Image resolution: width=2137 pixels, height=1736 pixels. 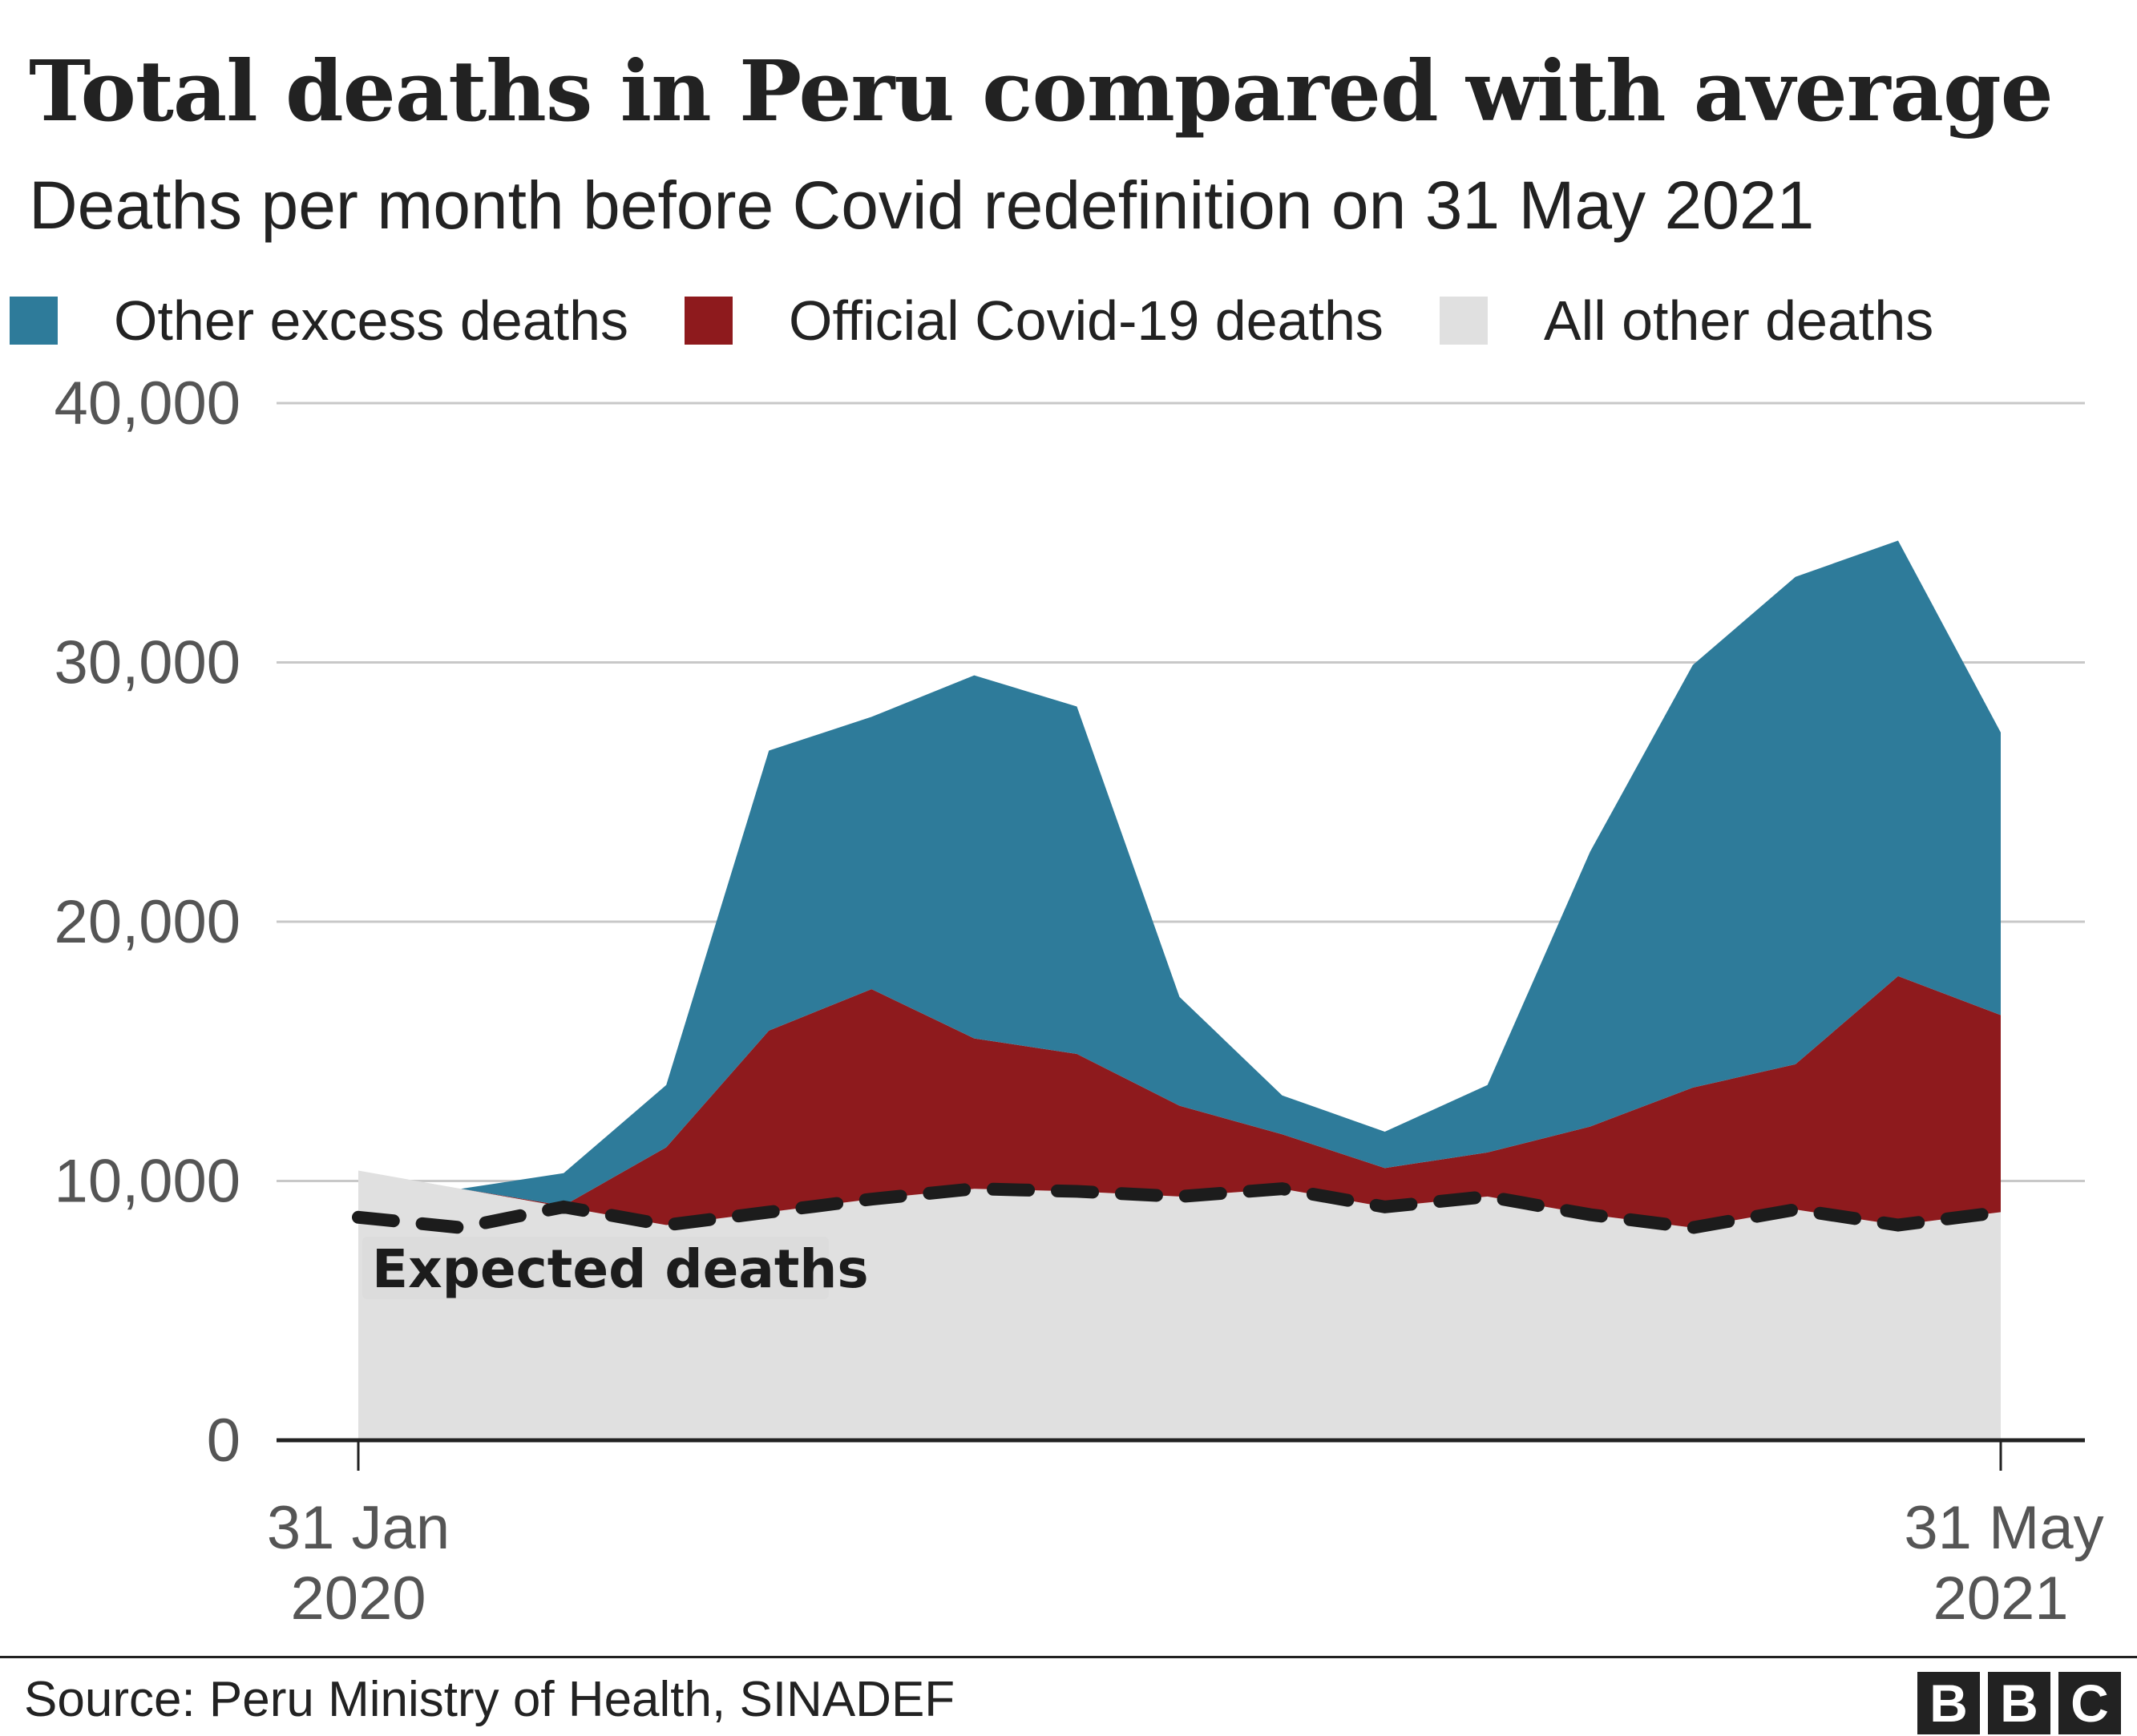 I want to click on legend-item-excess: Other excess deaths, so click(x=319, y=321).